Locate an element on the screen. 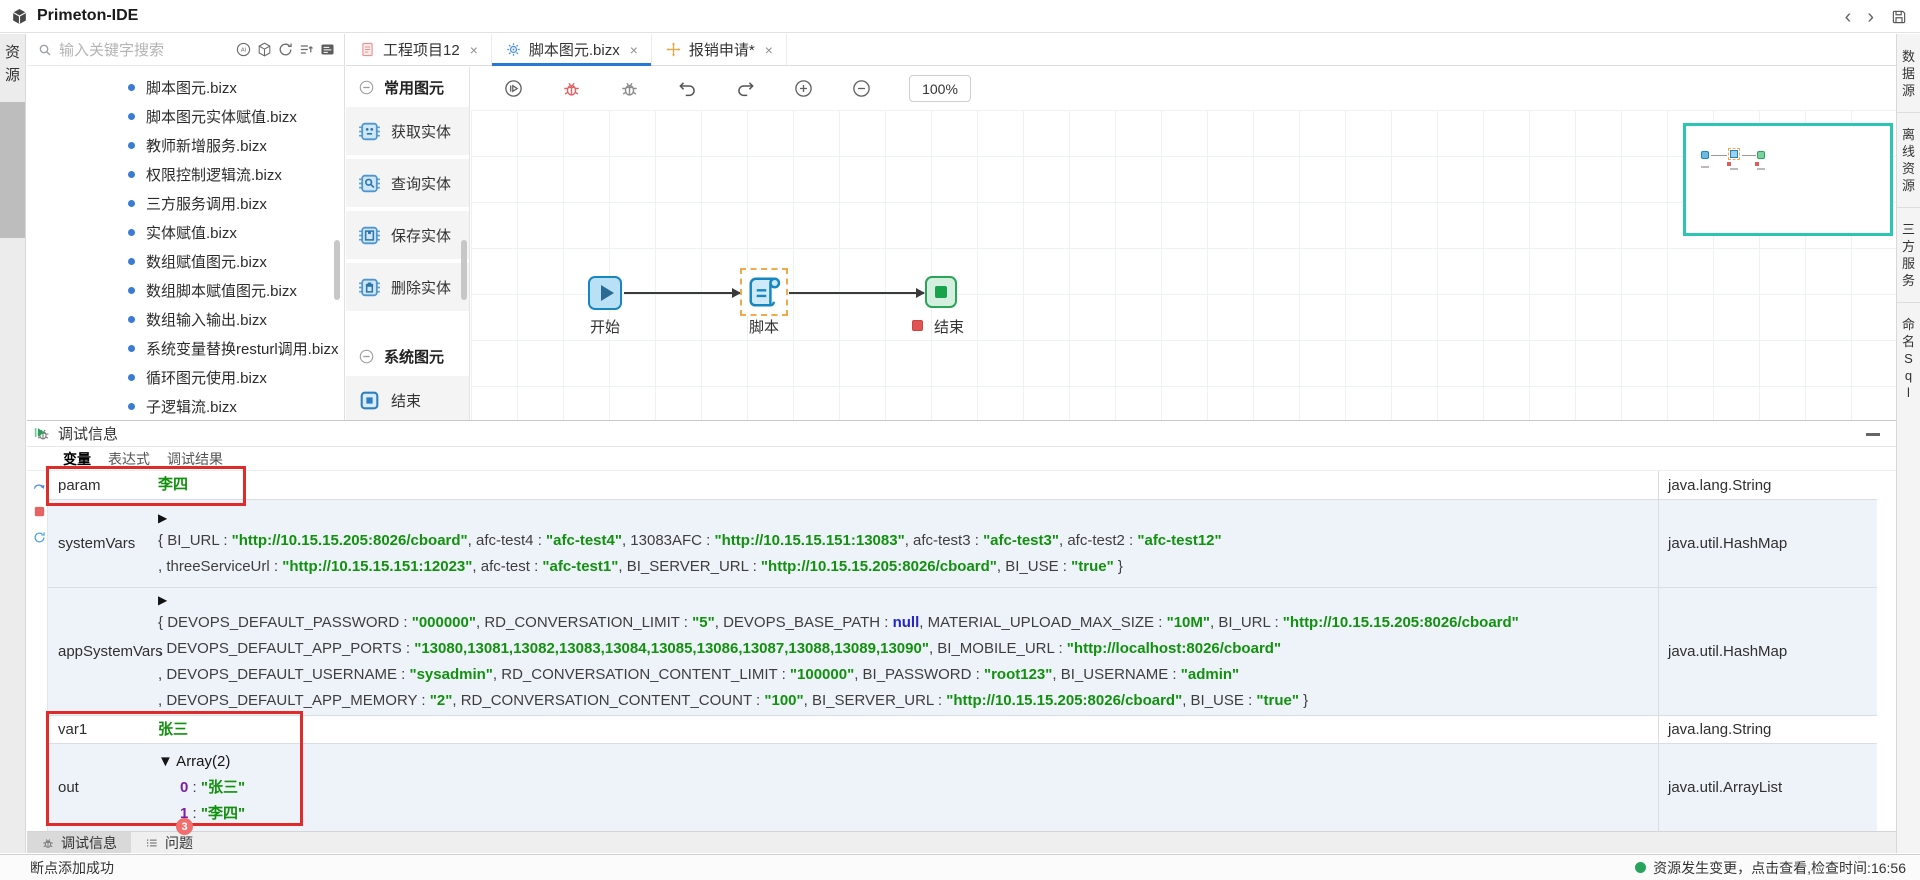 The height and width of the screenshot is (880, 1920). tree-item: 三方服务调用.bizx is located at coordinates (185, 203).